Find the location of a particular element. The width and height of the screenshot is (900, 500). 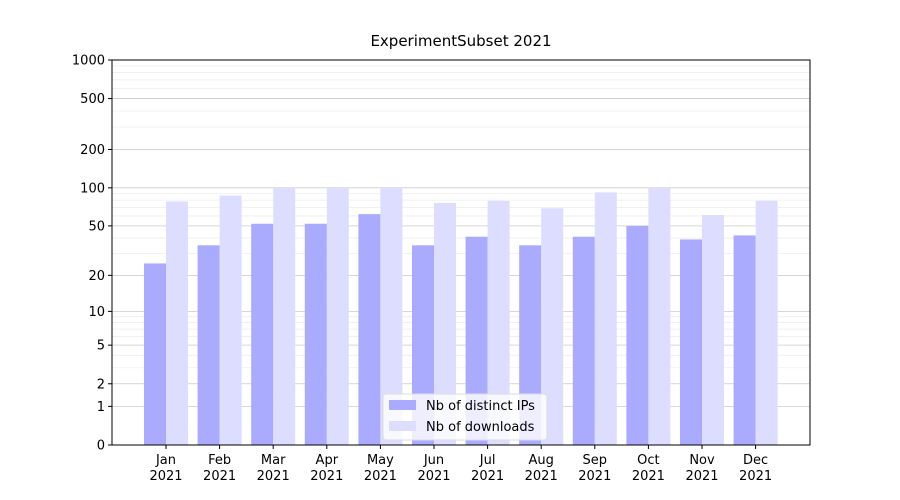

y-tick-label: 1000 is located at coordinates (88, 61).